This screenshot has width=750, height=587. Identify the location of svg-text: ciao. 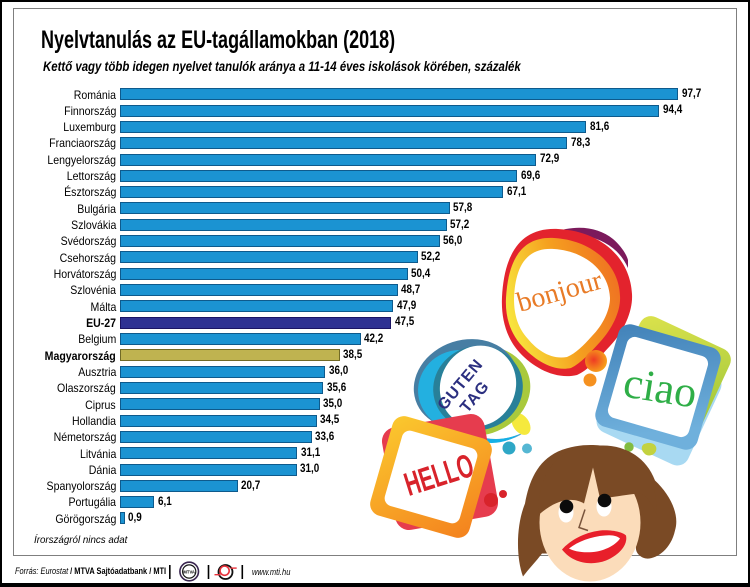
(660, 388).